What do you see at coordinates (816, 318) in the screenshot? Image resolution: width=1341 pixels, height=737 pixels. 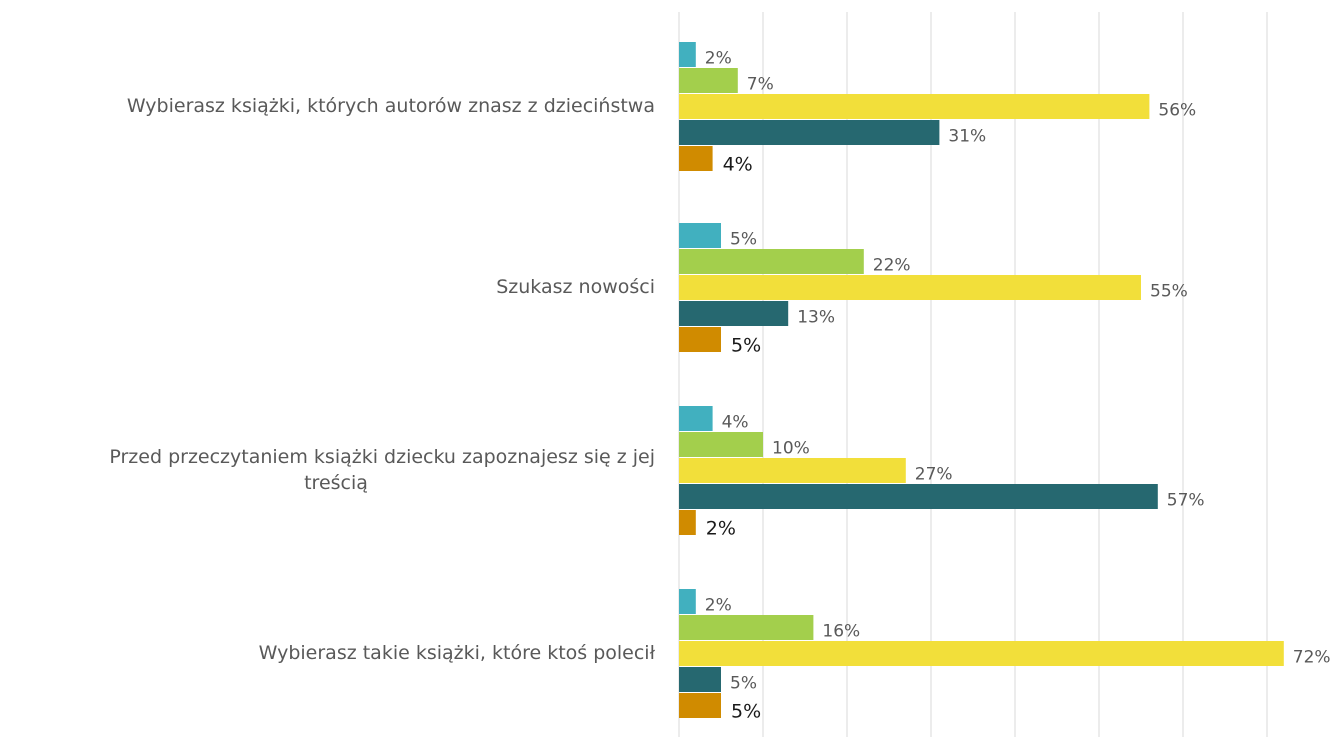 I see `data-label: 13%` at bounding box center [816, 318].